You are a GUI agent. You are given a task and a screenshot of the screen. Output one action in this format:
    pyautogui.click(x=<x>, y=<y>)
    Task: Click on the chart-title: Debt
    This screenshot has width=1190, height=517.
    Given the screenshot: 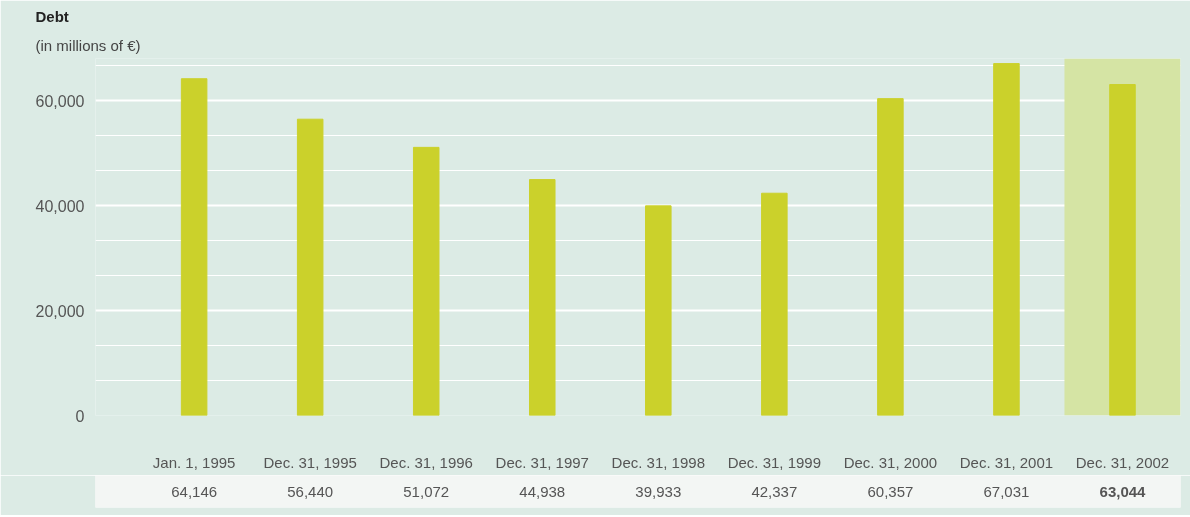 What is the action you would take?
    pyautogui.click(x=52, y=16)
    